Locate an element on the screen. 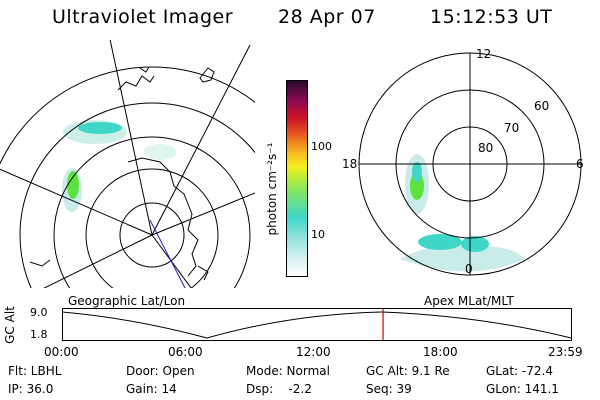 This screenshot has height=400, width=600. left-panel-caption: Geographic Lat/Lon is located at coordinates (127, 301).